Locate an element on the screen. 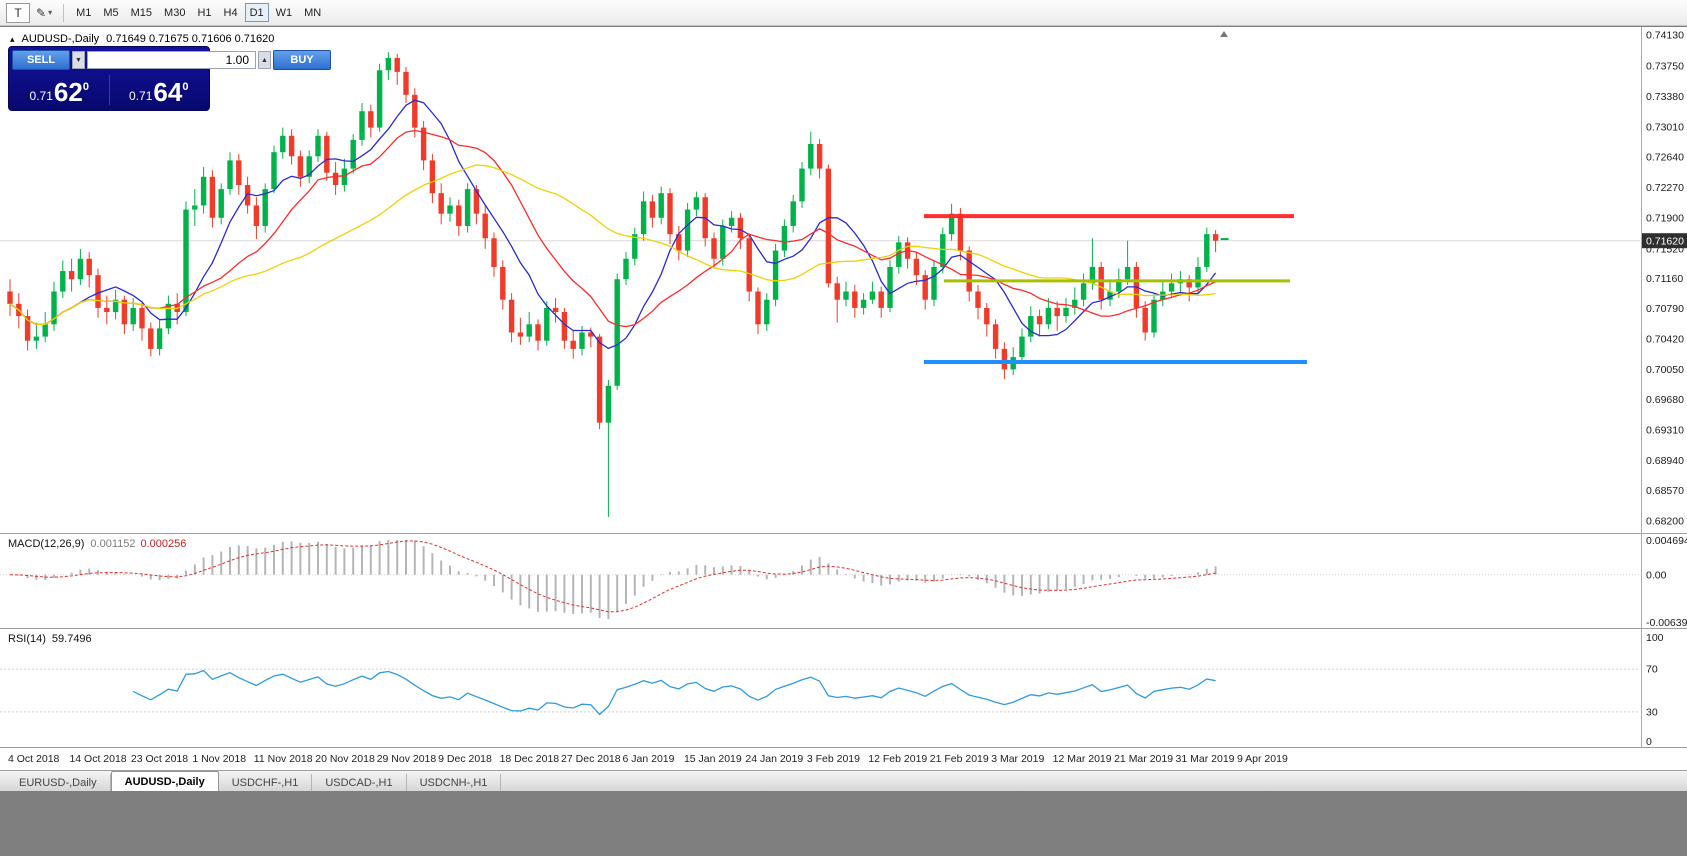 The height and width of the screenshot is (856, 1687). buy-price-big: 64 is located at coordinates (168, 92).